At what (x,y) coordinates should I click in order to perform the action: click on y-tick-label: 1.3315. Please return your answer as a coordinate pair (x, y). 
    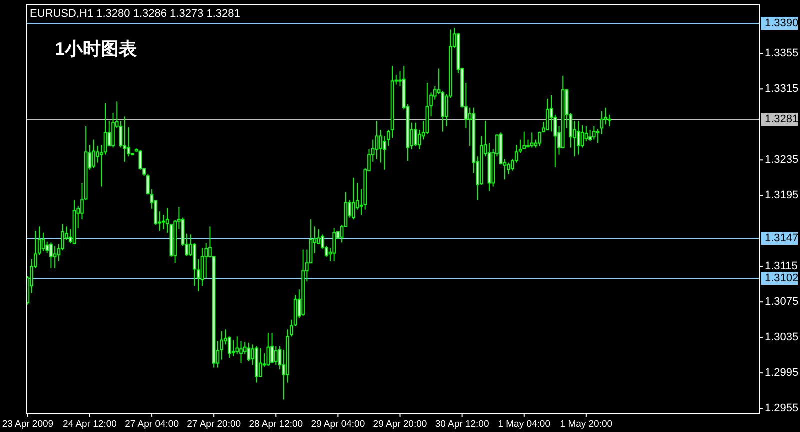
    Looking at the image, I should click on (782, 89).